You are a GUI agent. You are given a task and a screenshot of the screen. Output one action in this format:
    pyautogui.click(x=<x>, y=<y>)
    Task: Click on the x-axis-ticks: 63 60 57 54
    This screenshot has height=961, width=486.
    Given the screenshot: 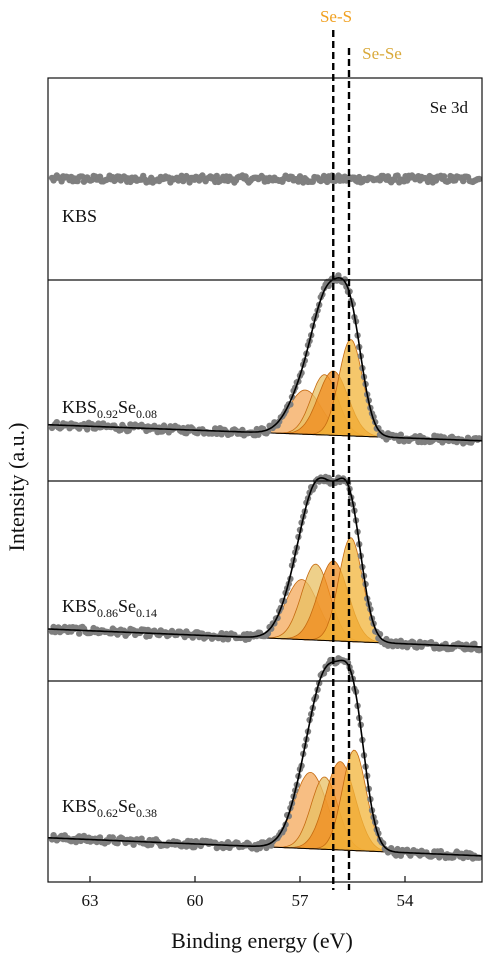 What is the action you would take?
    pyautogui.click(x=248, y=893)
    